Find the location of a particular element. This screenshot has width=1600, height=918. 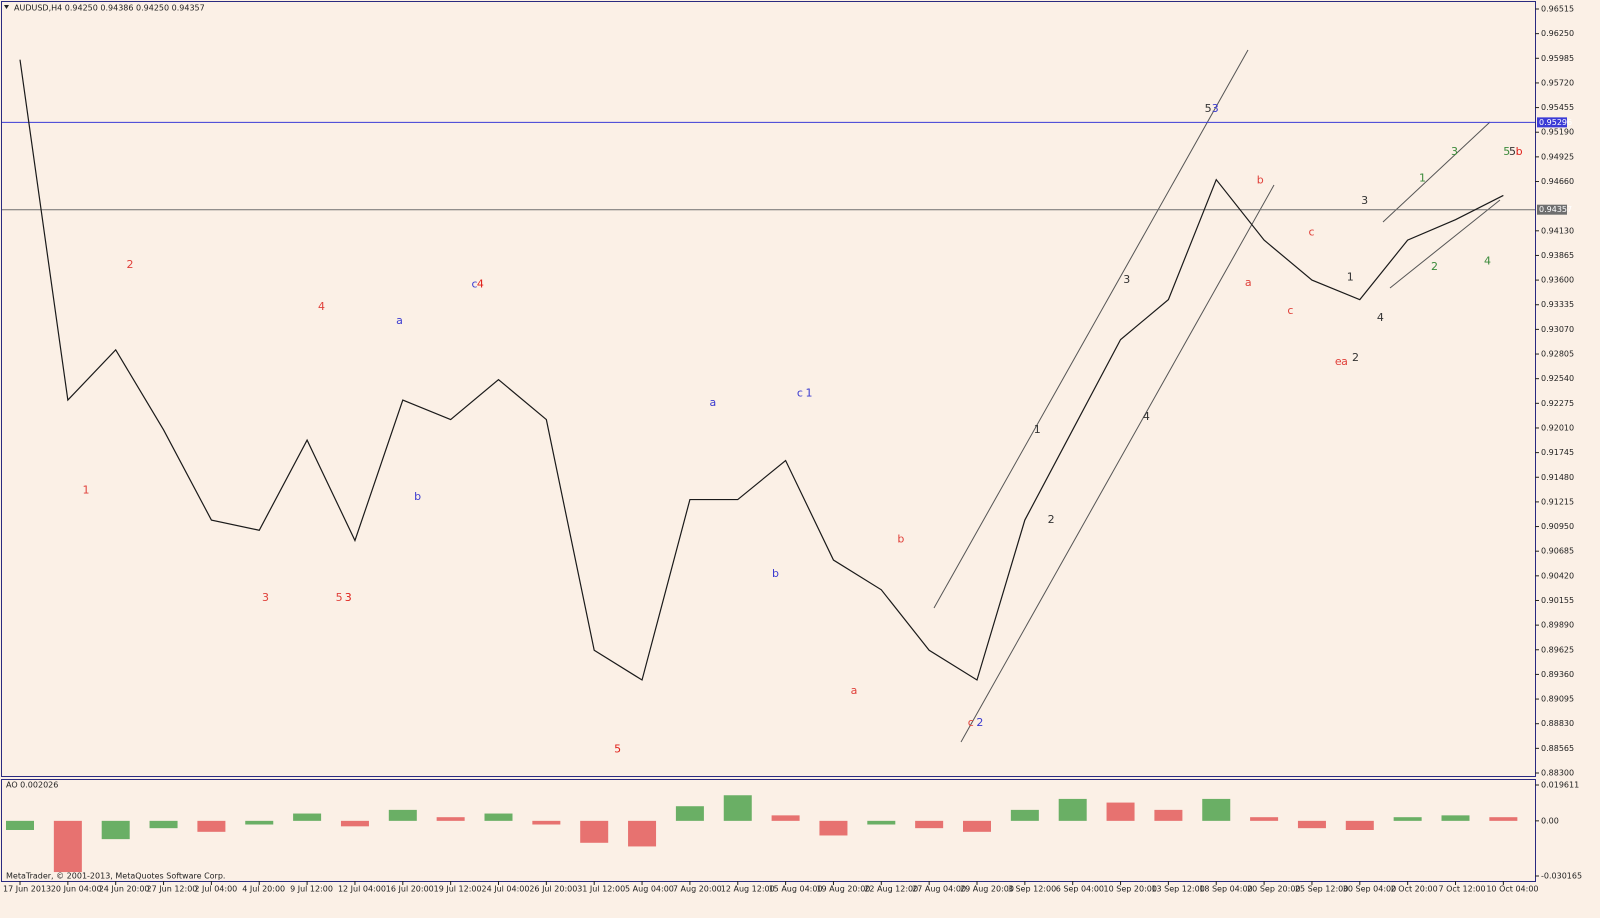

x-tick-label: 7 Oct 12:00 is located at coordinates (1462, 889).